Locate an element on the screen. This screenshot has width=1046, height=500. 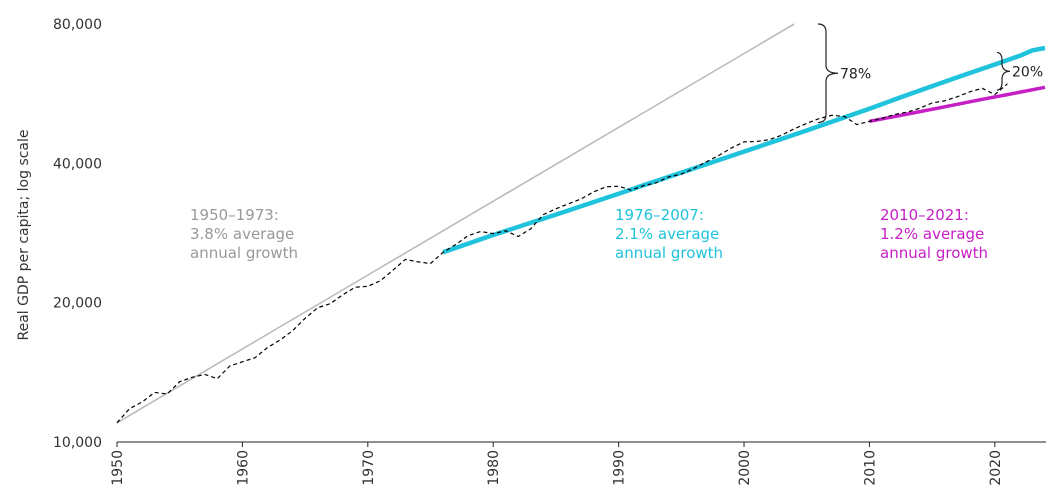
y-tick-label: 20,000 is located at coordinates (77, 304).